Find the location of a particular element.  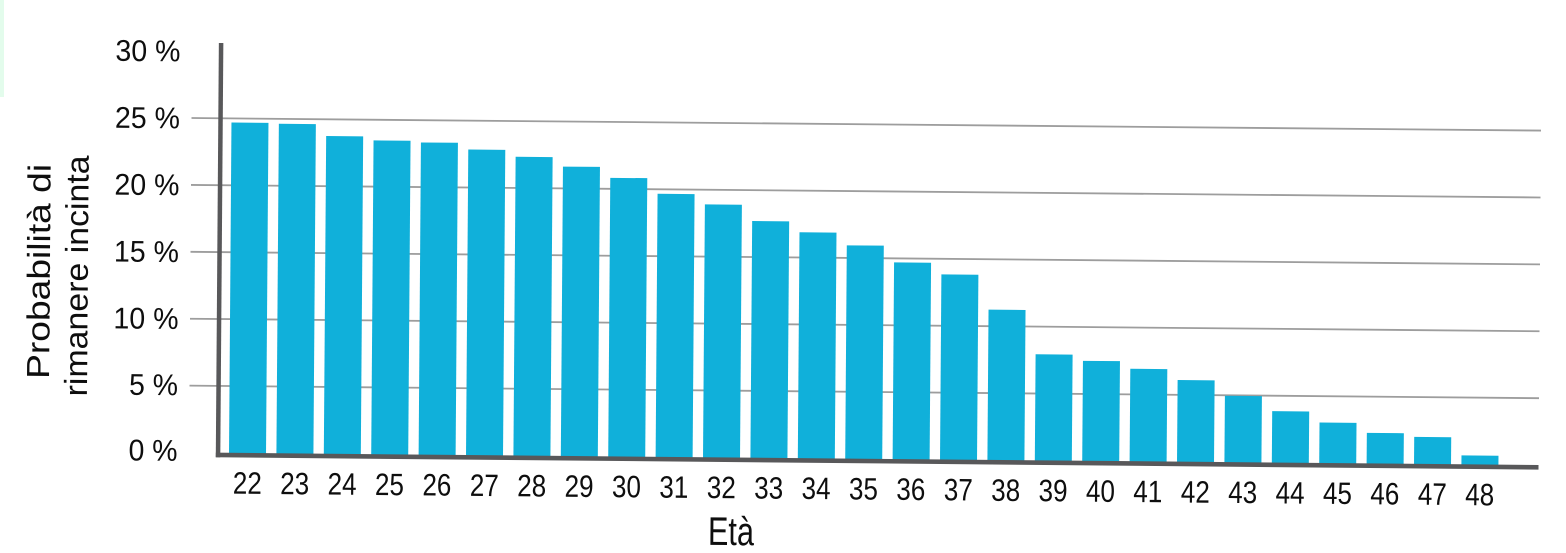

svg-text: 22 is located at coordinates (247, 483).